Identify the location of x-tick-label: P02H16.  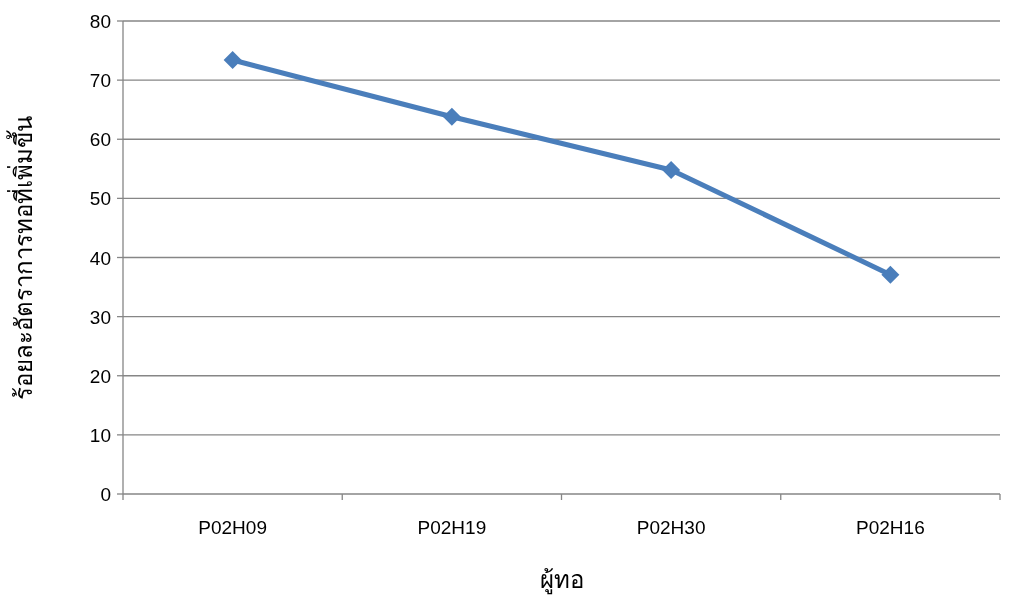
(890, 527).